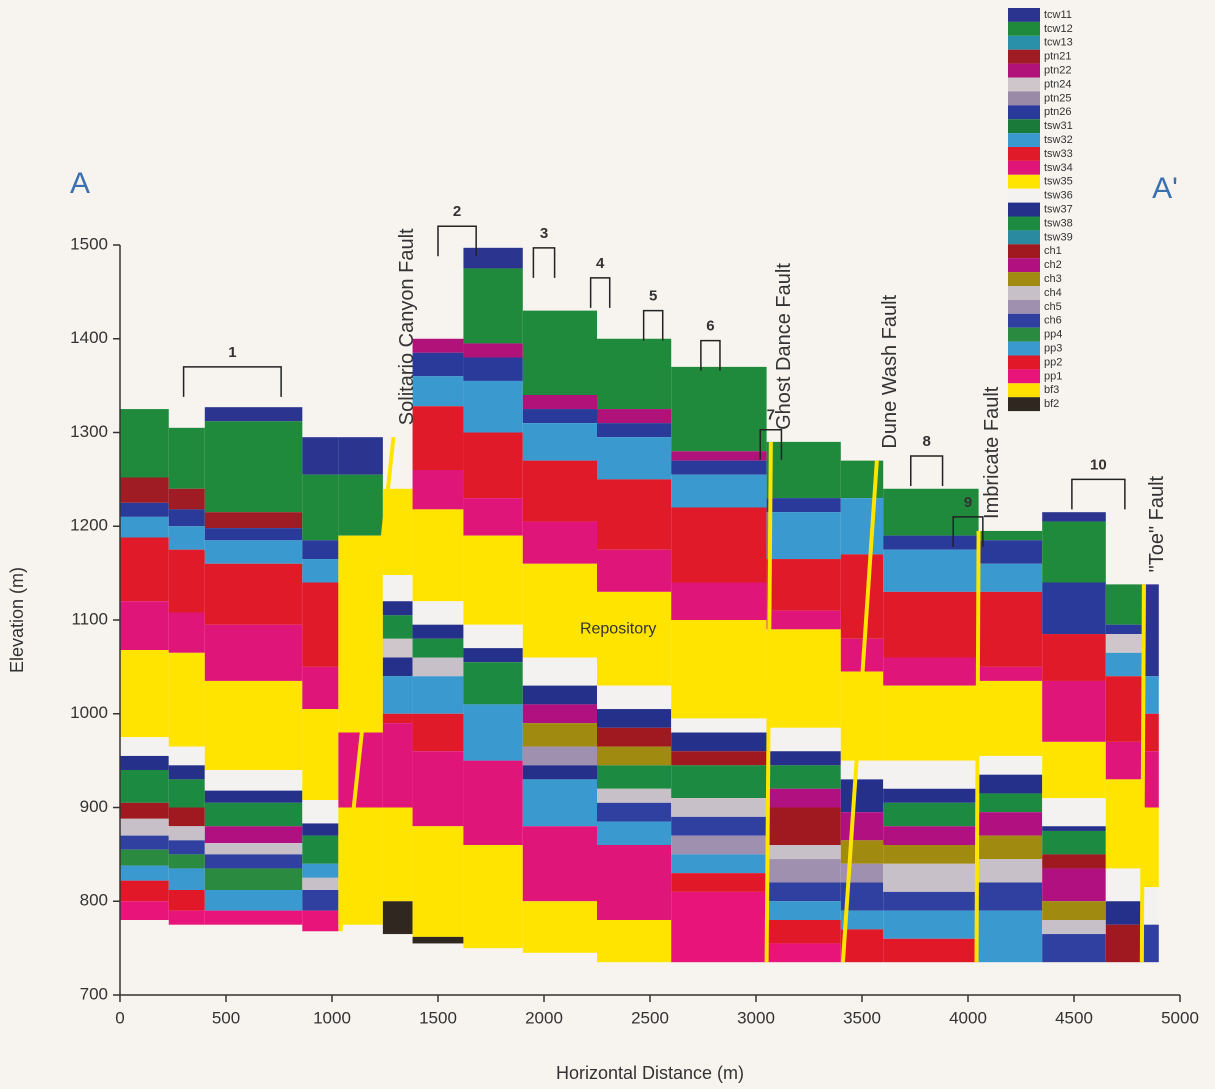 Image resolution: width=1215 pixels, height=1089 pixels. I want to click on y-tick-label: 800, so click(94, 900).